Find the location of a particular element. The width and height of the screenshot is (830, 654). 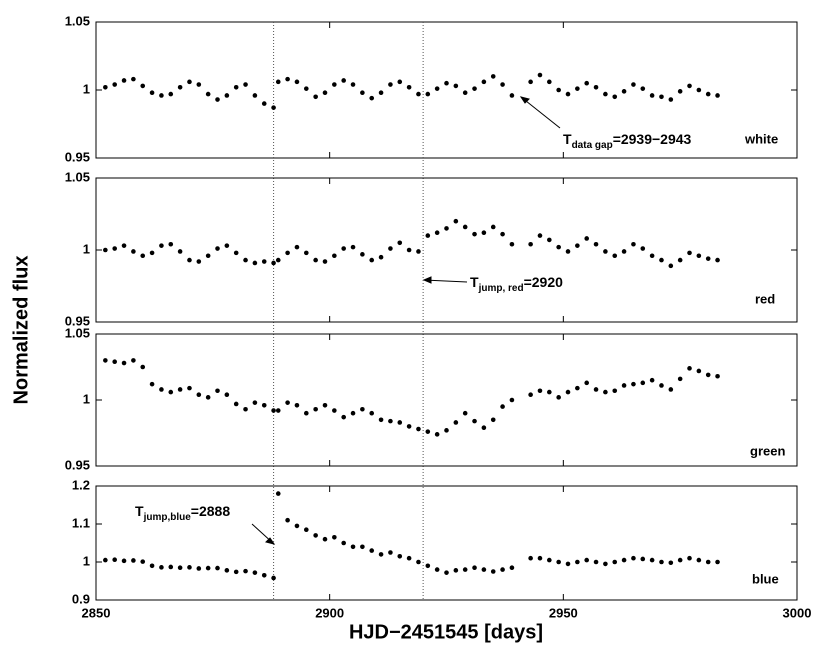

annotation-subscript: jump, red is located at coordinates (501, 288).